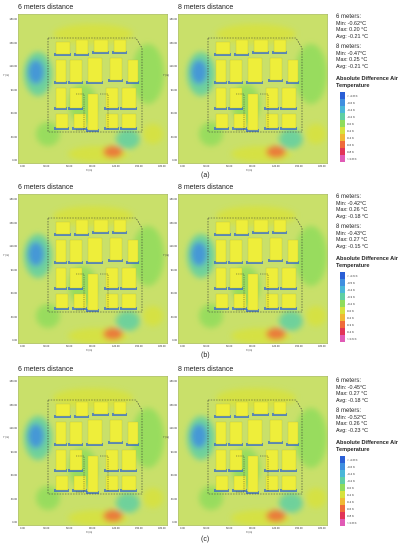 The width and height of the screenshot is (418, 550). I want to click on panel-a-left-title: 6 meters distance, so click(46, 7).